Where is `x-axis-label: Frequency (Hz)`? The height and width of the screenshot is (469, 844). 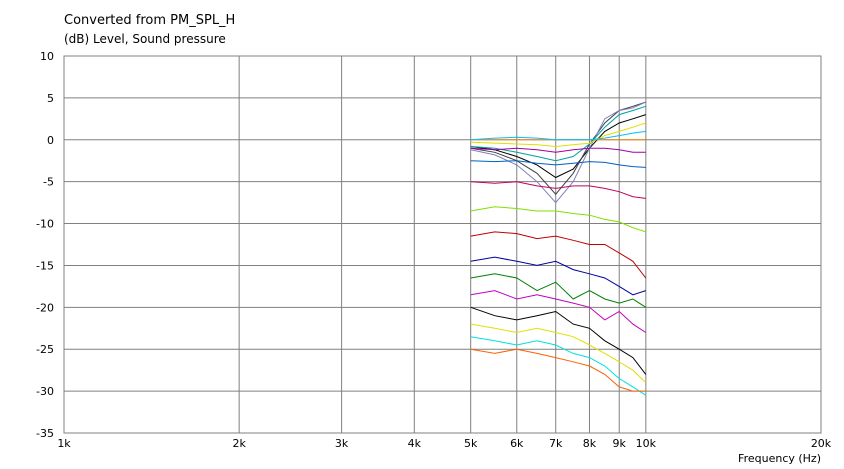
x-axis-label: Frequency (Hz) is located at coordinates (779, 458).